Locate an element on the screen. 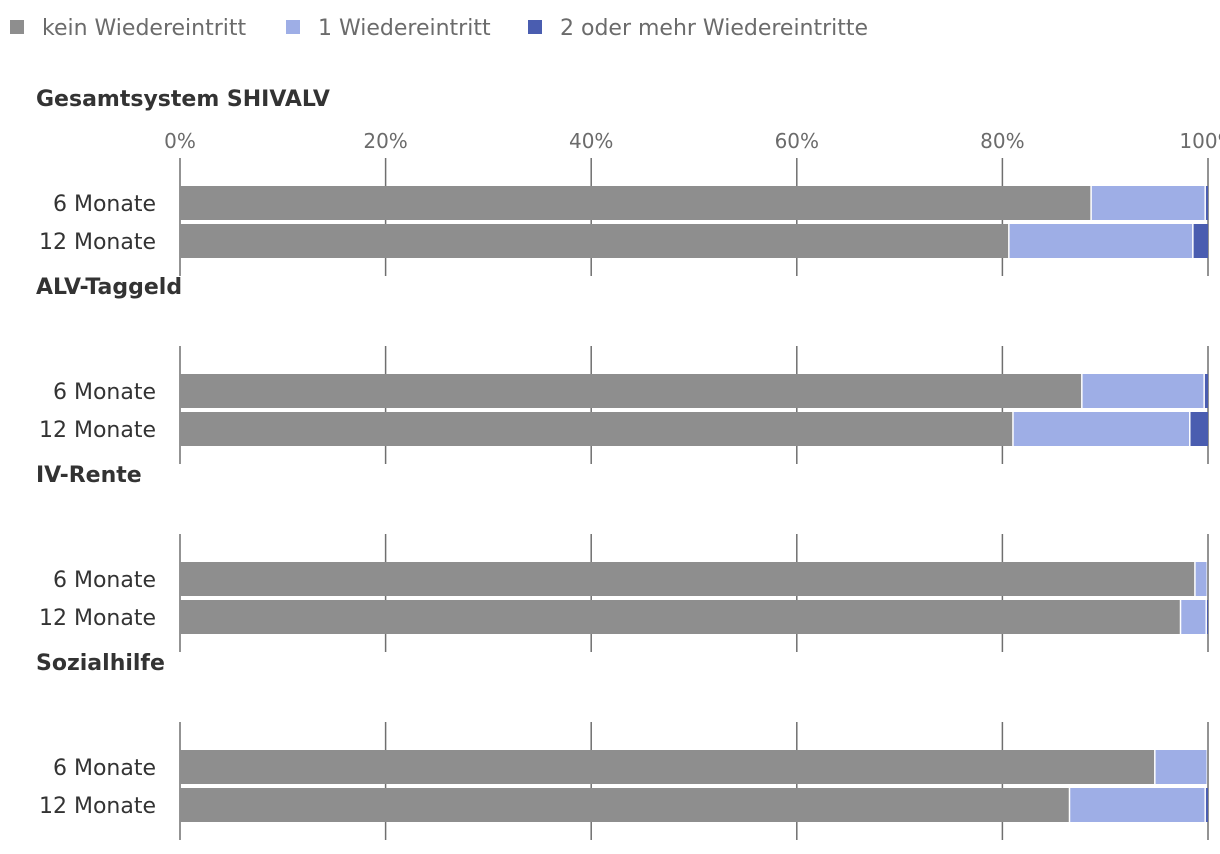 This screenshot has height=854, width=1220. legend-label: 2 oder mehr Wiedereintritte is located at coordinates (714, 28).